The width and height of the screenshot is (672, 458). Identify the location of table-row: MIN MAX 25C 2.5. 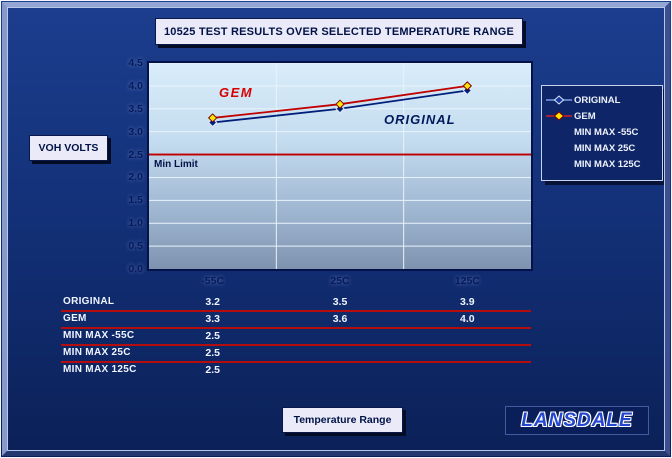
(296, 354).